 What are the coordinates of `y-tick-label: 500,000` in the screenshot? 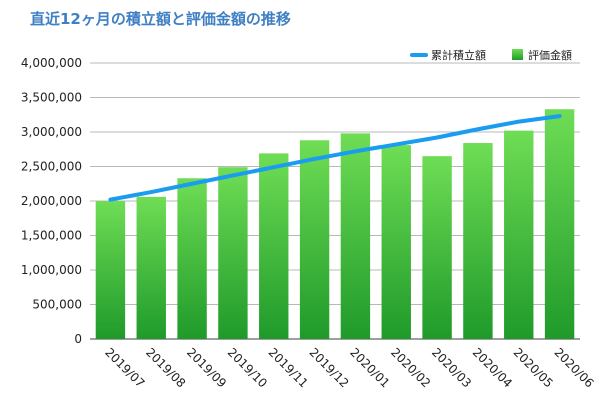 It's located at (57, 305).